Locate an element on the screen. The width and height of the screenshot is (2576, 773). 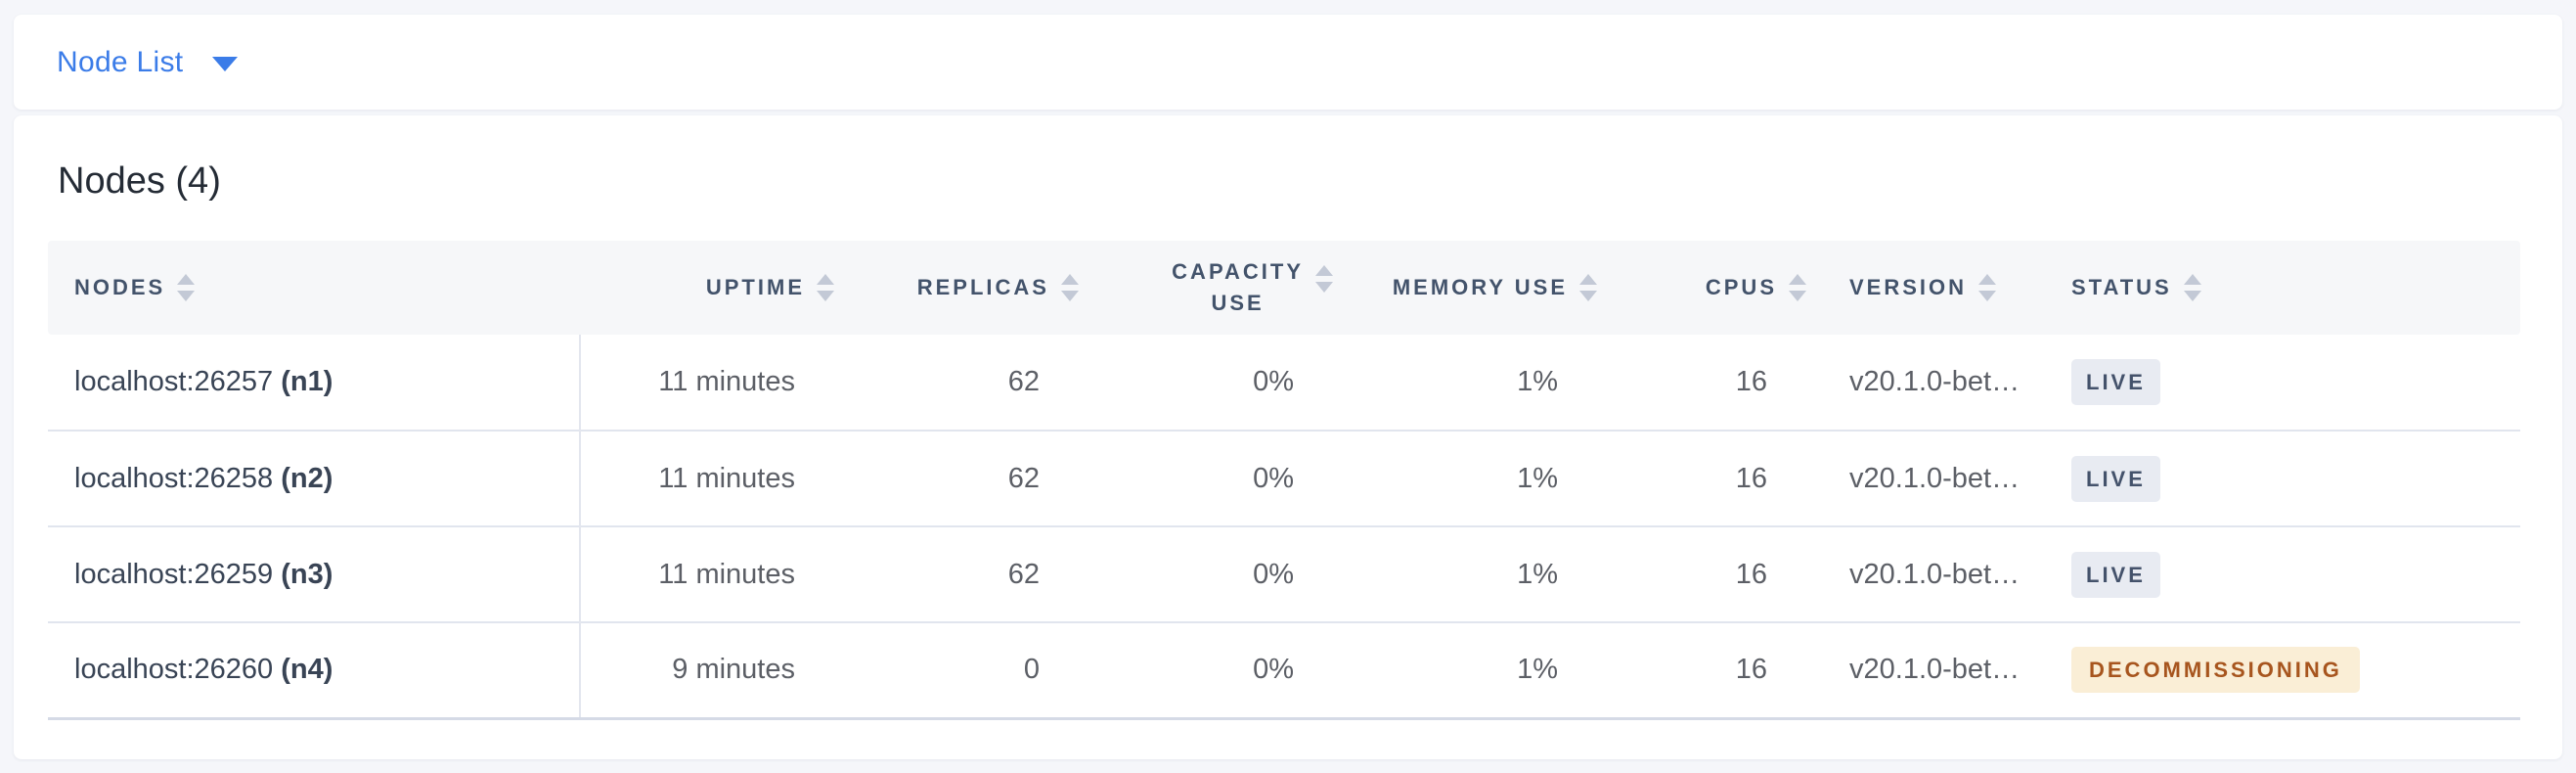
column-header-status: STATUS is located at coordinates (2277, 288).